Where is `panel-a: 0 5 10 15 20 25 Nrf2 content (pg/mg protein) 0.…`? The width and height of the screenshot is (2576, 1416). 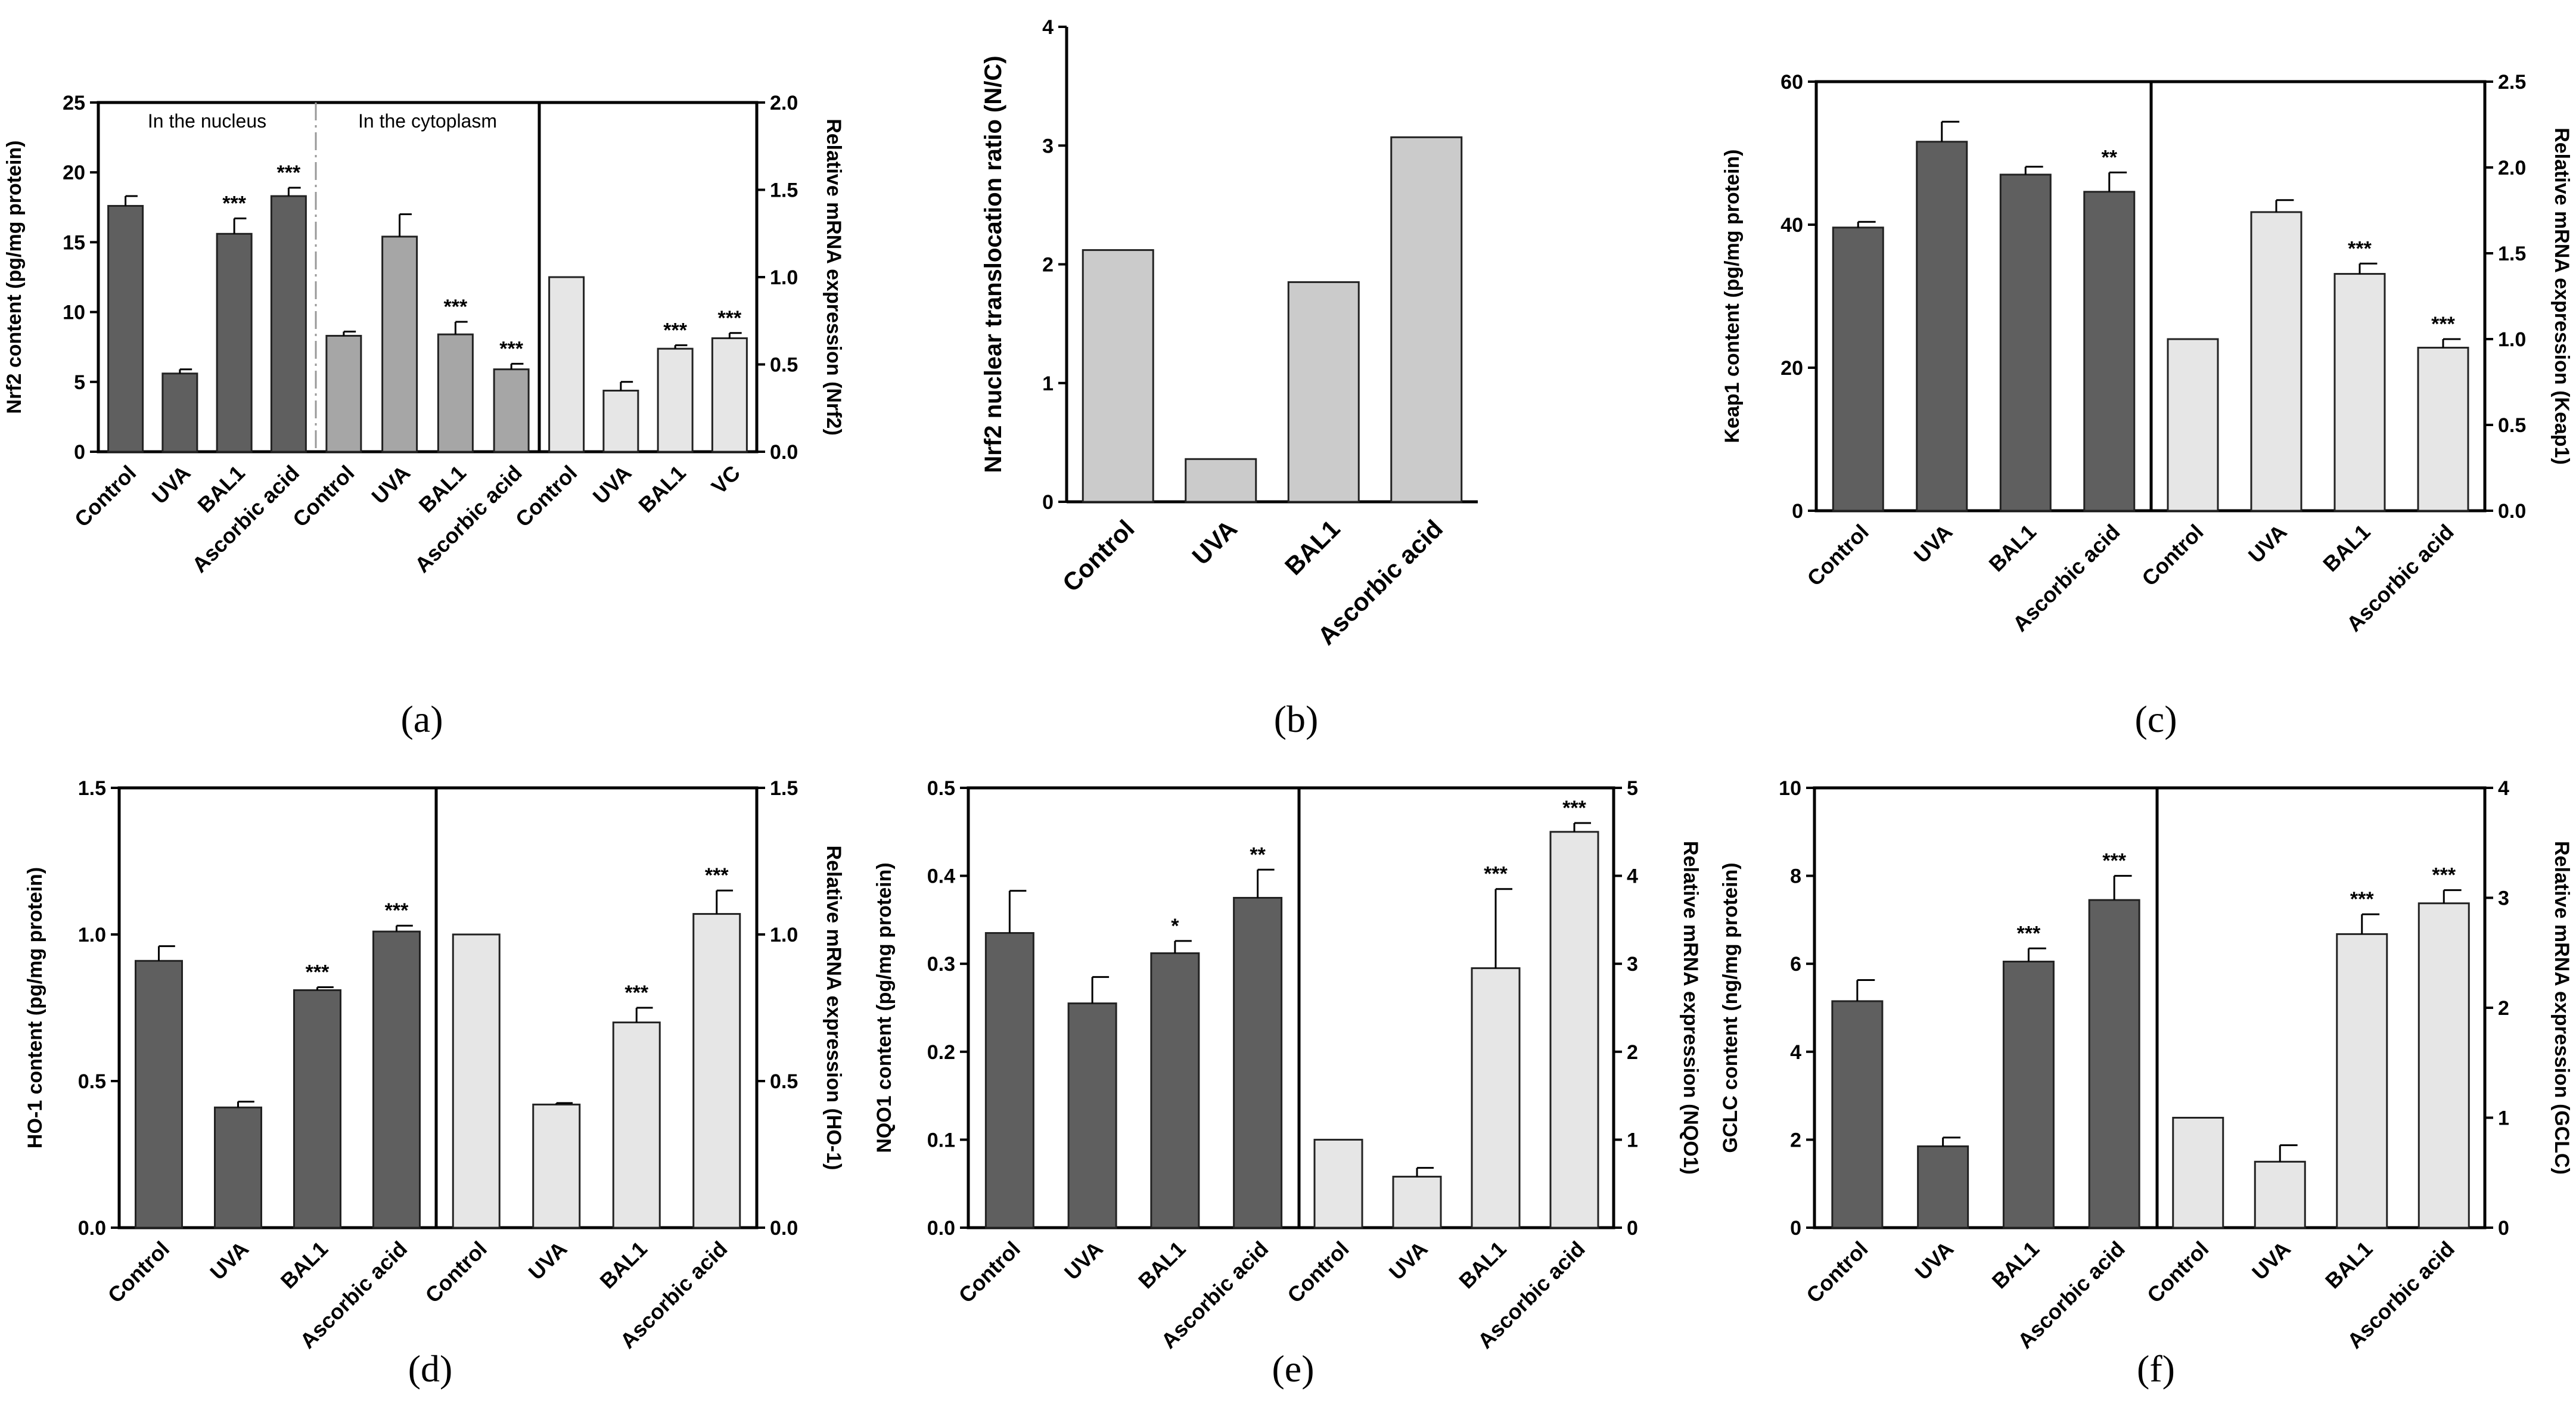 panel-a: 0 5 10 15 20 25 Nrf2 content (pg/mg protein) 0.… is located at coordinates (424, 416).